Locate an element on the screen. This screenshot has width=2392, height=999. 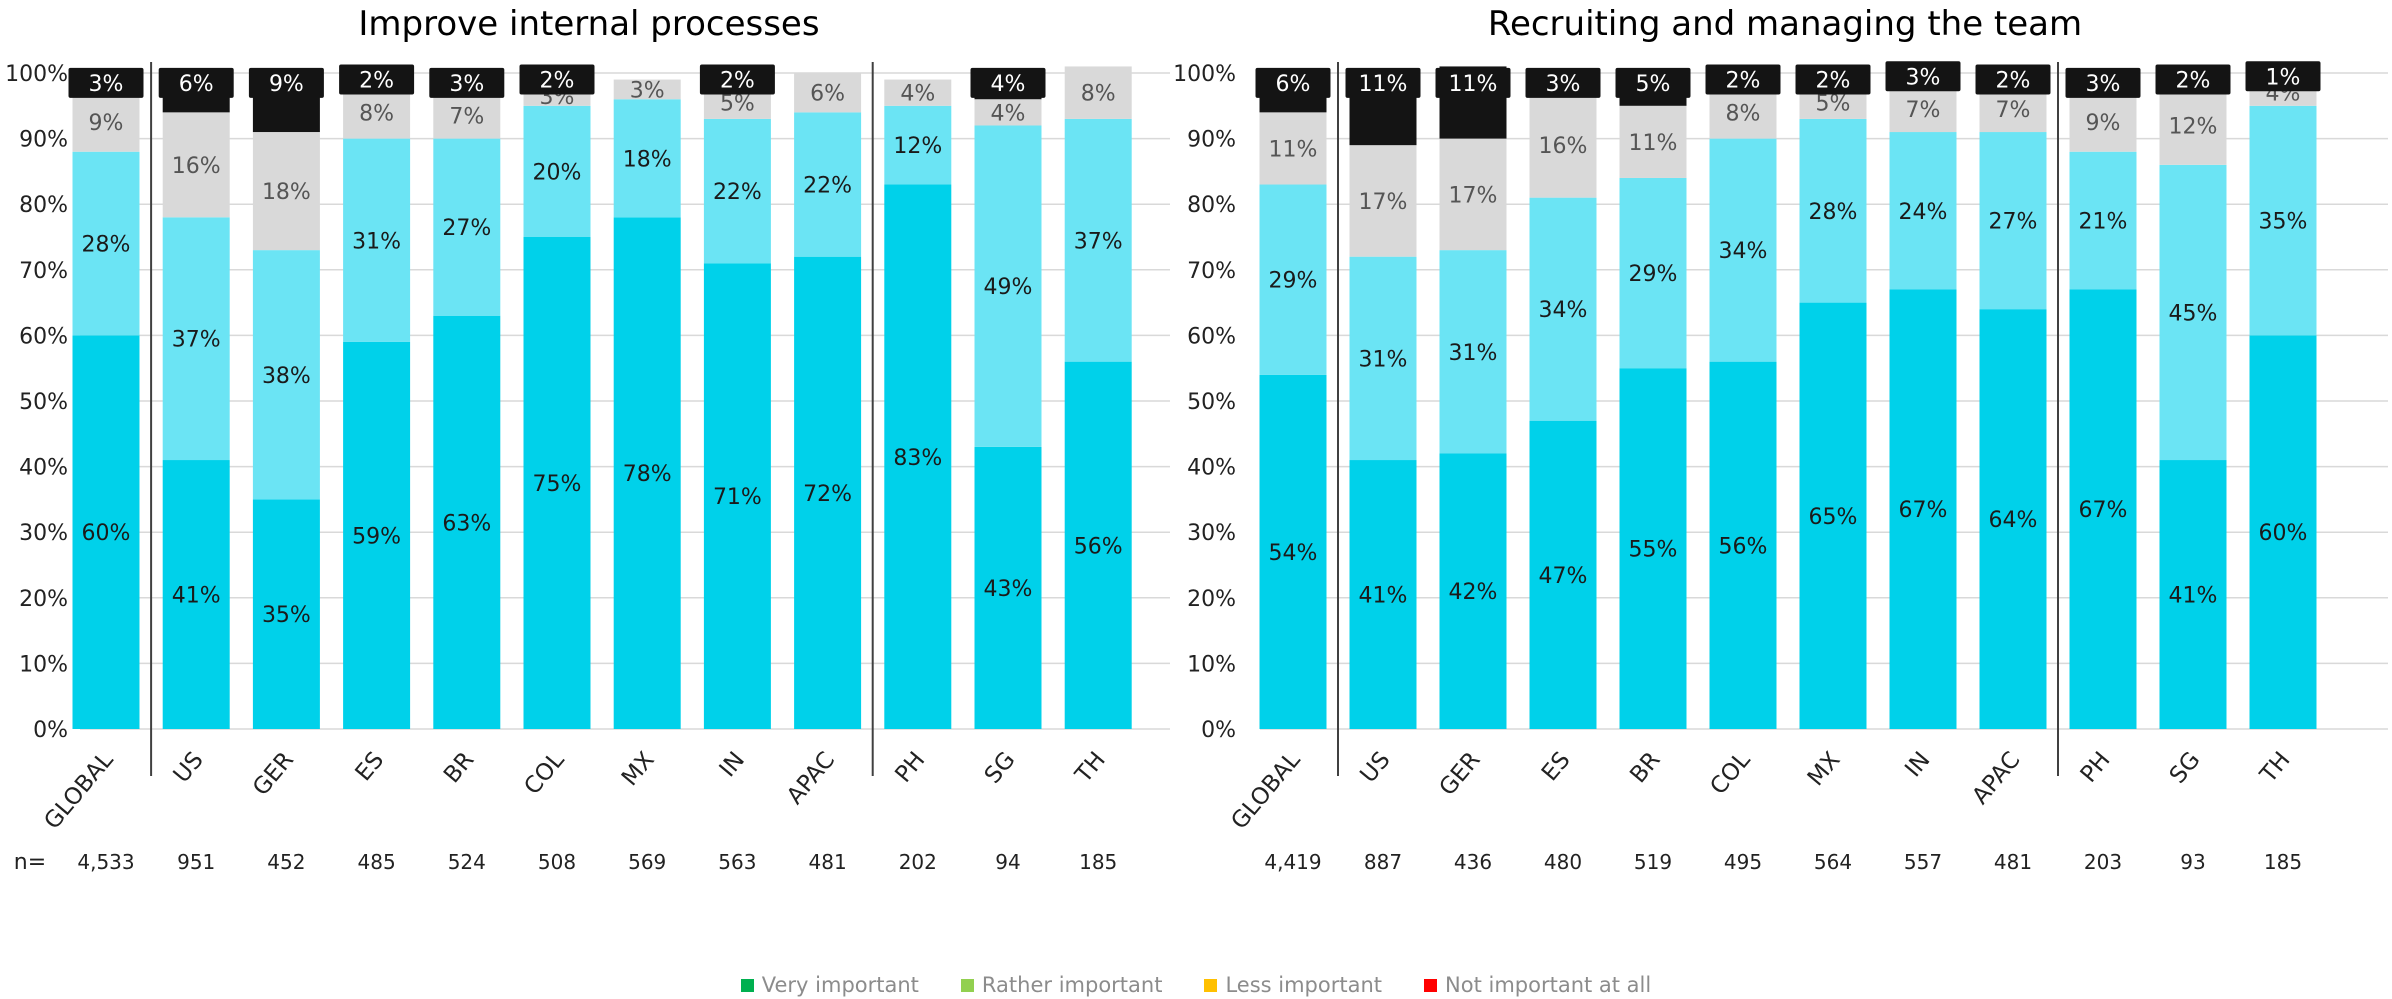
bar-segment-apac-rather-important is located at coordinates (2013, 221).